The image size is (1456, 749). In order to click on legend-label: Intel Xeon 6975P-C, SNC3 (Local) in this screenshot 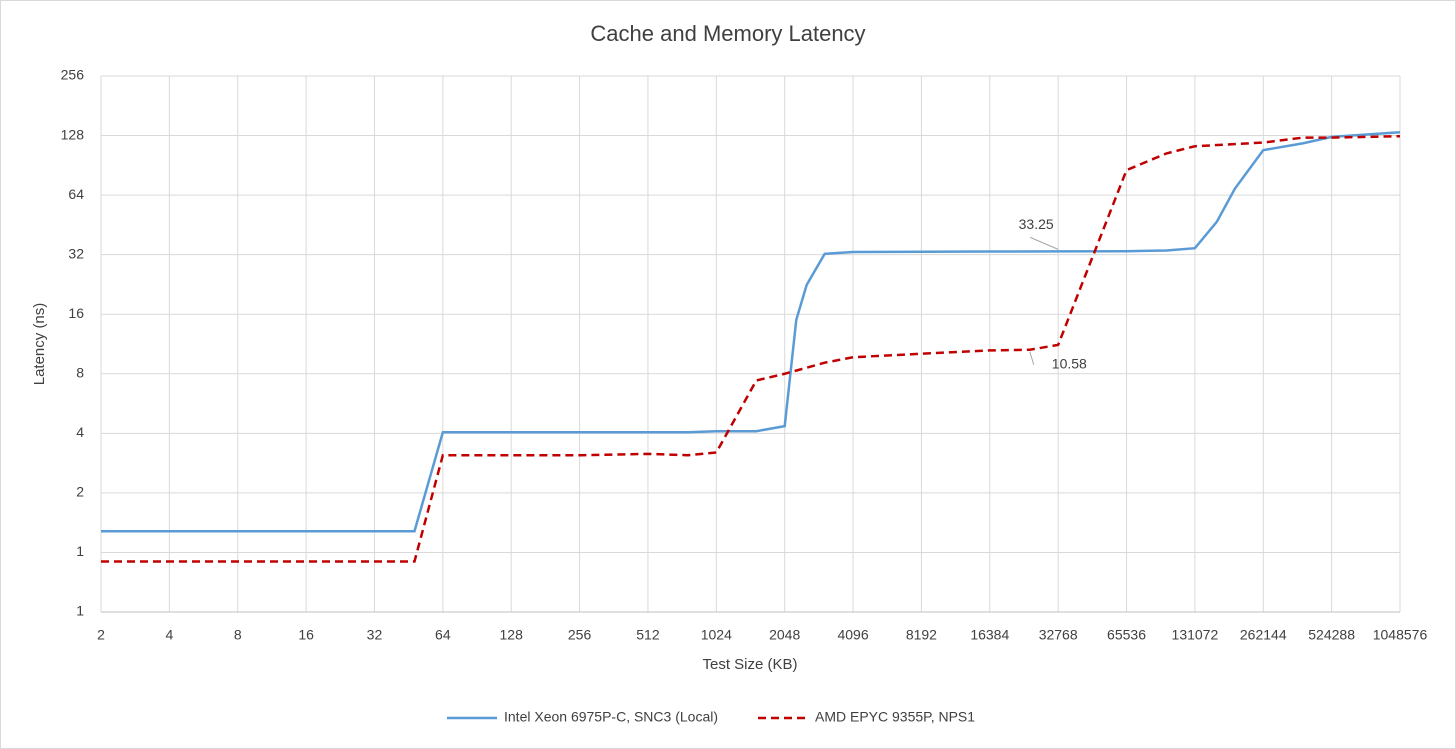, I will do `click(611, 717)`.